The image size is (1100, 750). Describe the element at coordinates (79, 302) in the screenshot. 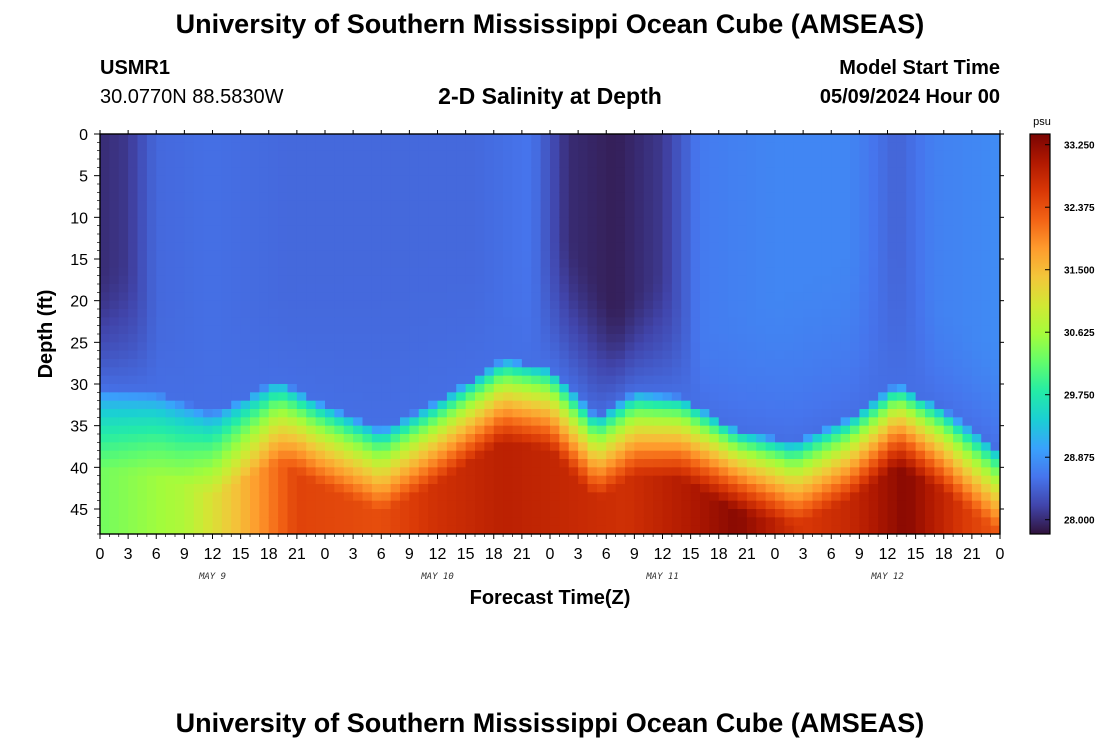

I see `y-tick-label: 20` at that location.